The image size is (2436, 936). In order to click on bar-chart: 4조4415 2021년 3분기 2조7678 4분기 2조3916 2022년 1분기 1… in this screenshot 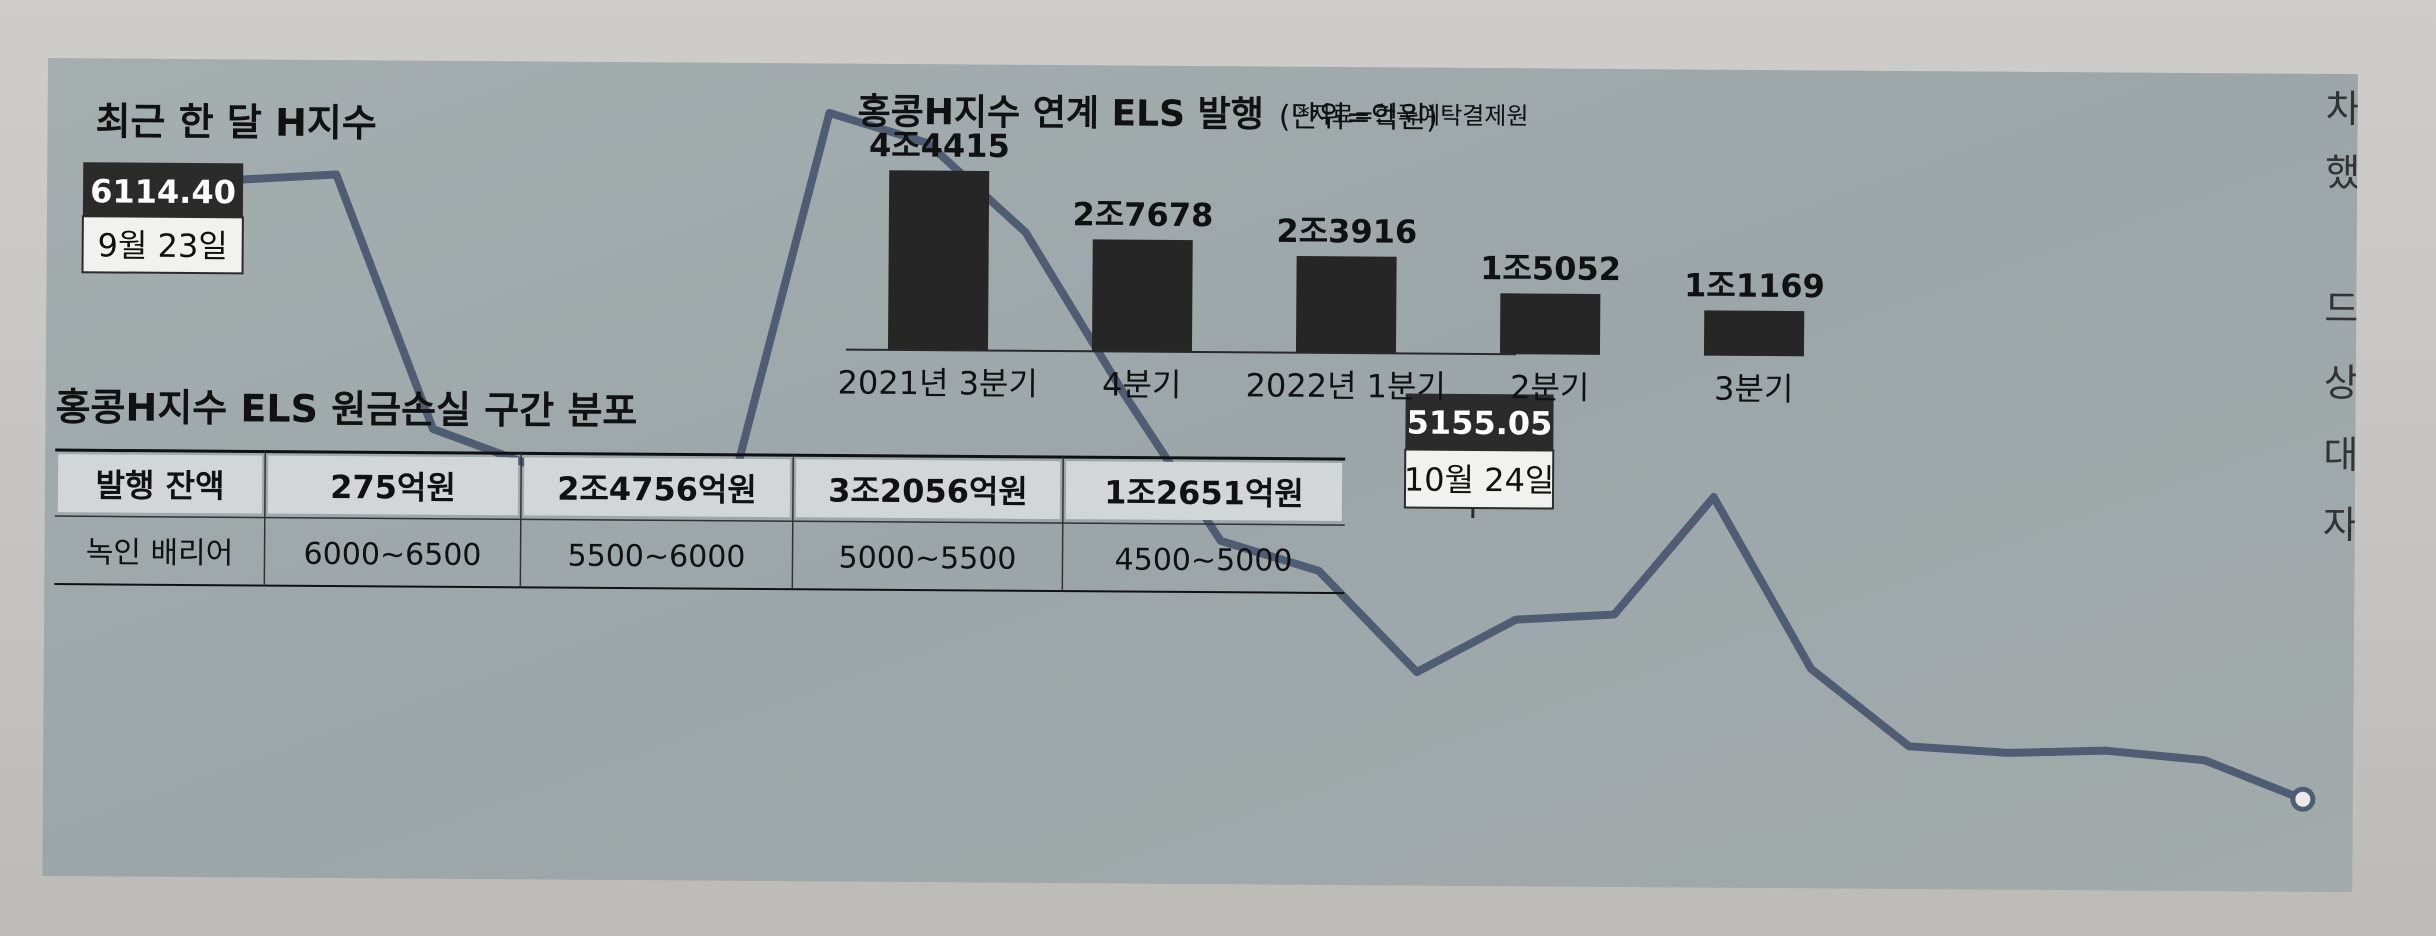, I will do `click(1331, 267)`.